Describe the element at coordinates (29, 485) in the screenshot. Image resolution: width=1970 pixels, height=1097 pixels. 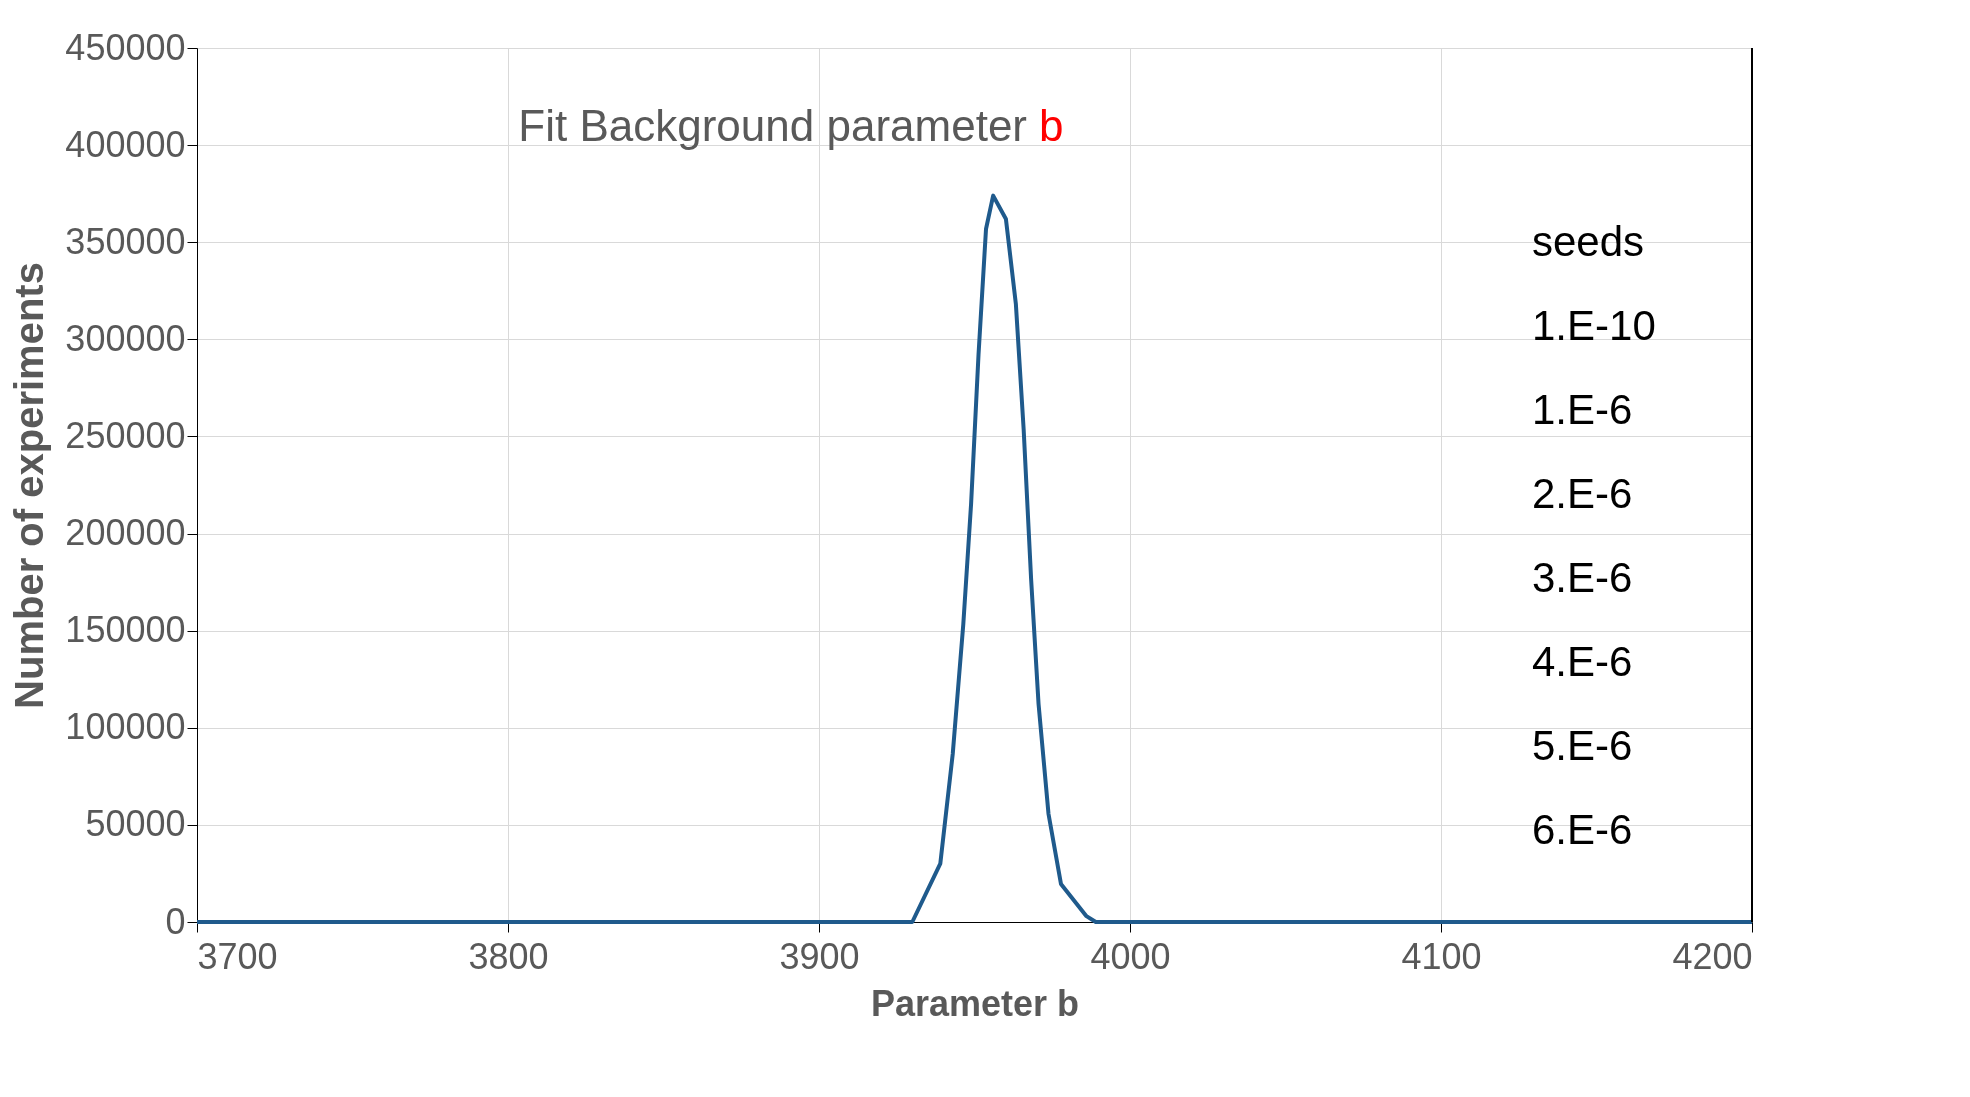
I see `y-axis-title: Number of experiments` at that location.